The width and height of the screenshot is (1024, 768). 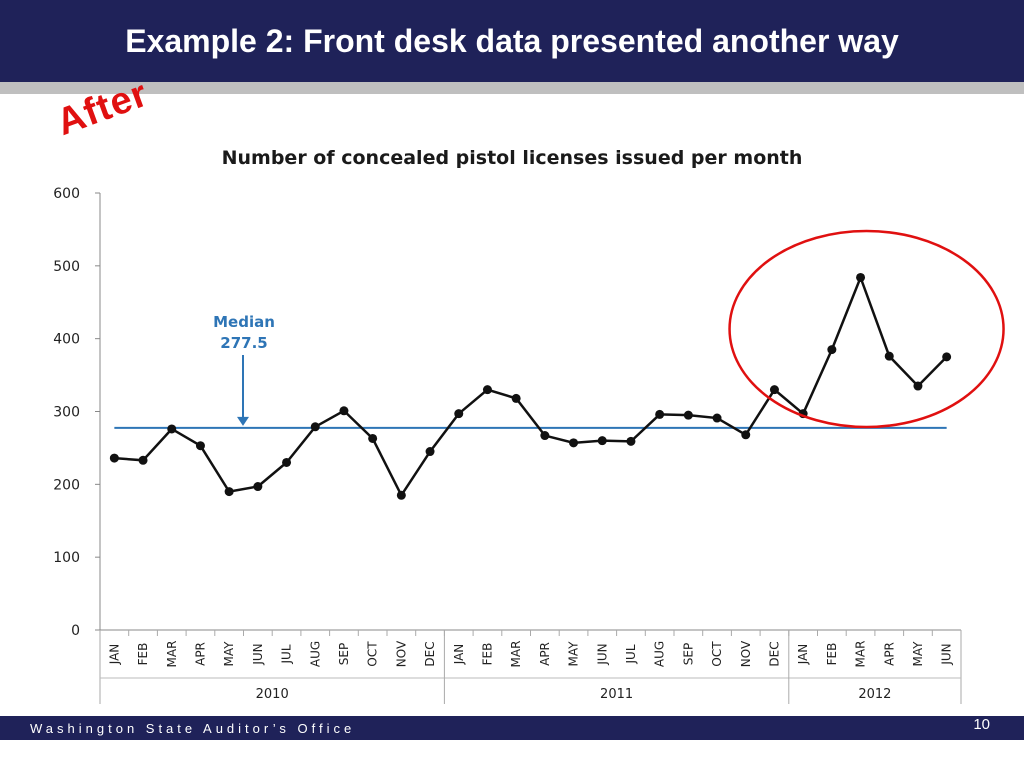 What do you see at coordinates (66, 558) in the screenshot?
I see `y-tick-label: 100` at bounding box center [66, 558].